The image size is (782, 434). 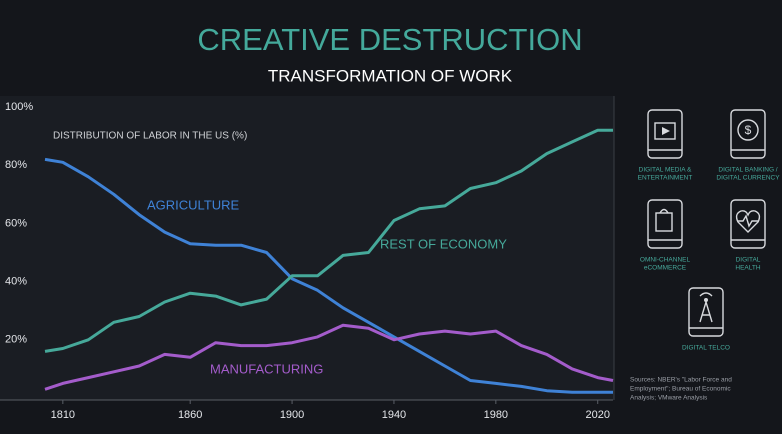 I want to click on title: CREATIVE DESTRUCTION, so click(x=389, y=39).